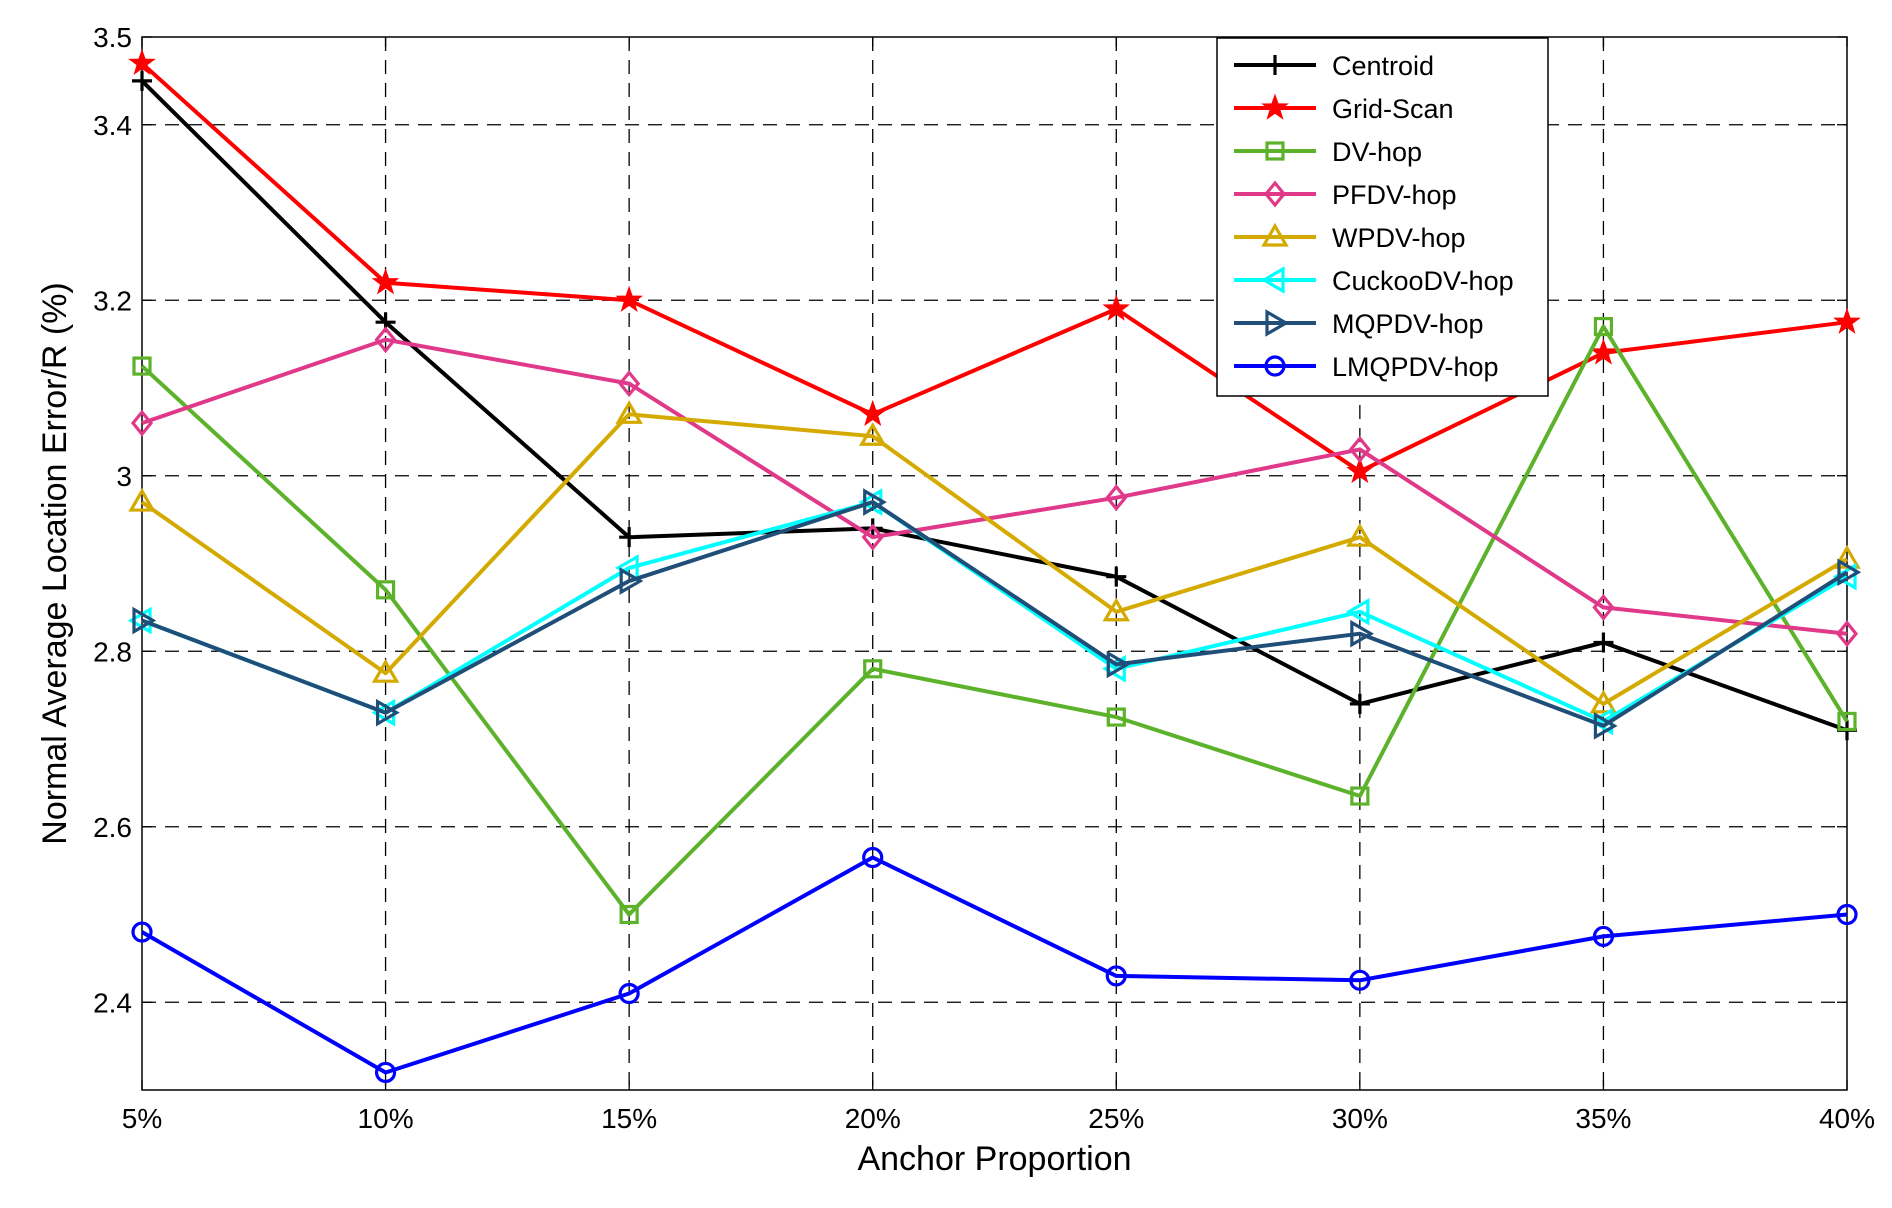 Image resolution: width=1892 pixels, height=1208 pixels. Describe the element at coordinates (112, 300) in the screenshot. I see `y-tick-label: 3.2` at that location.